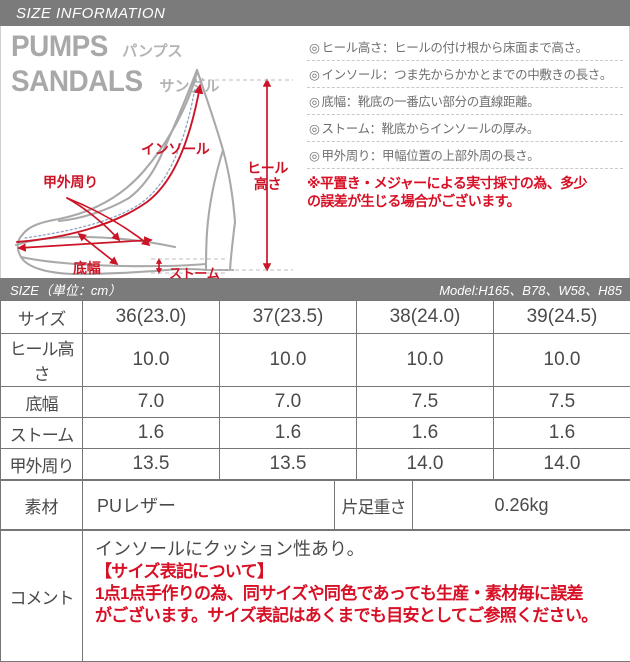 This screenshot has width=630, height=662. I want to click on label-heel-height-line2: 高さ, so click(267, 184).